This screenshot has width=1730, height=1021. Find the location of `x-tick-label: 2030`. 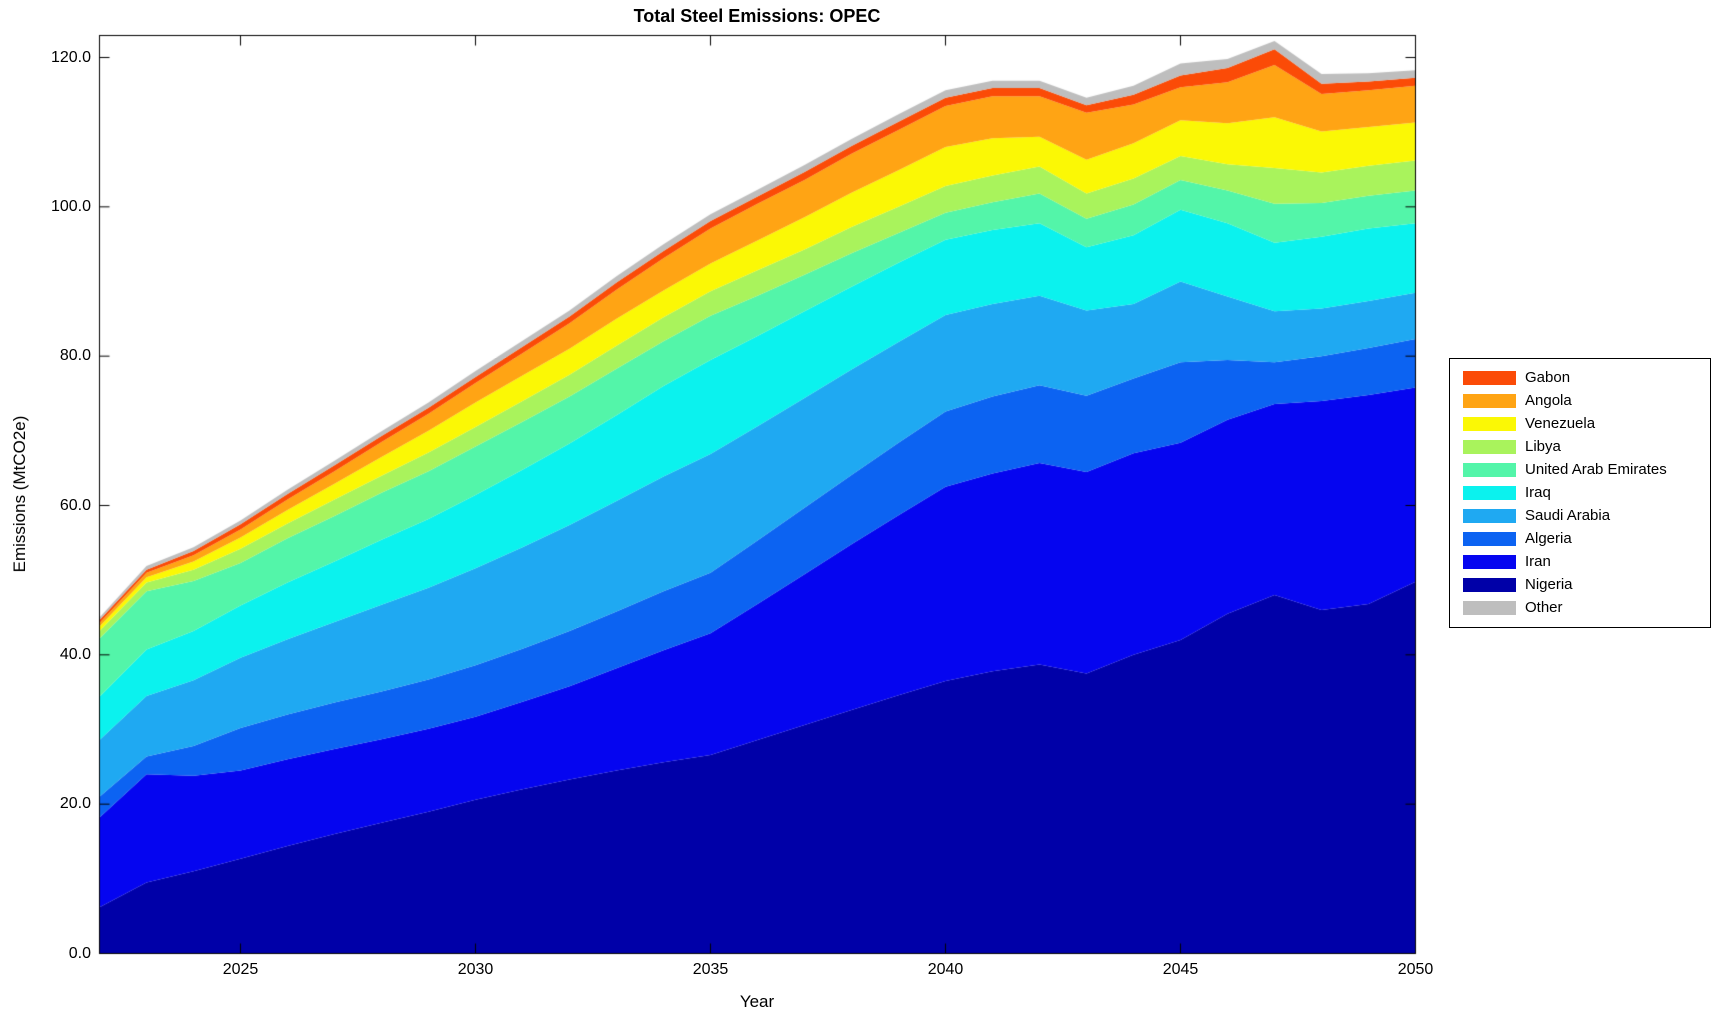

x-tick-label: 2030 is located at coordinates (475, 969).